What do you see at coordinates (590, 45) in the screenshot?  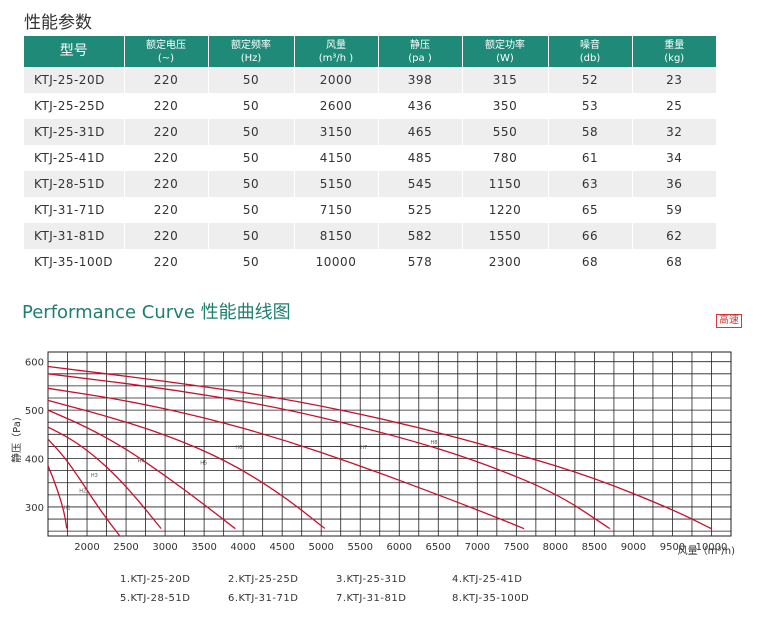 I see `header-label: 噪音` at bounding box center [590, 45].